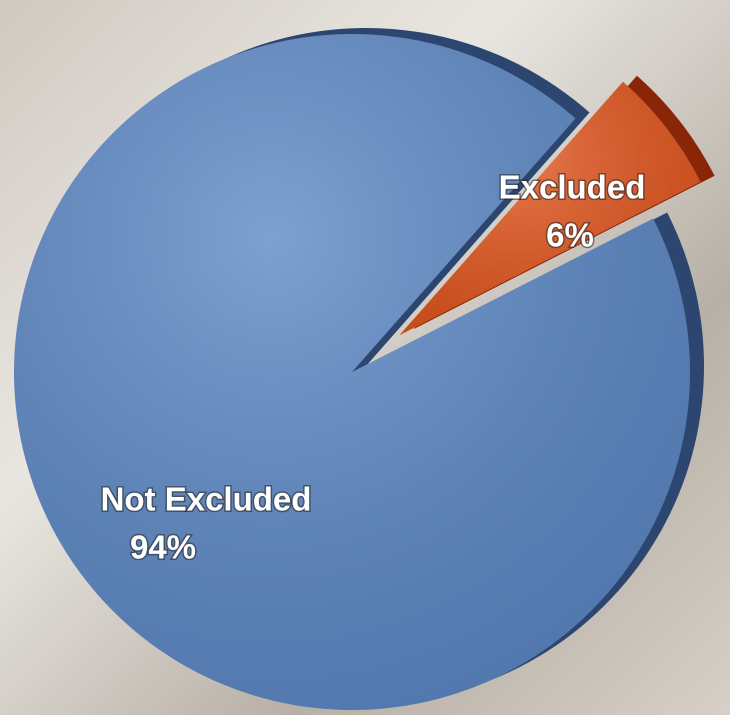  Describe the element at coordinates (163, 547) in the screenshot. I see `slice-value-label: 94%` at that location.